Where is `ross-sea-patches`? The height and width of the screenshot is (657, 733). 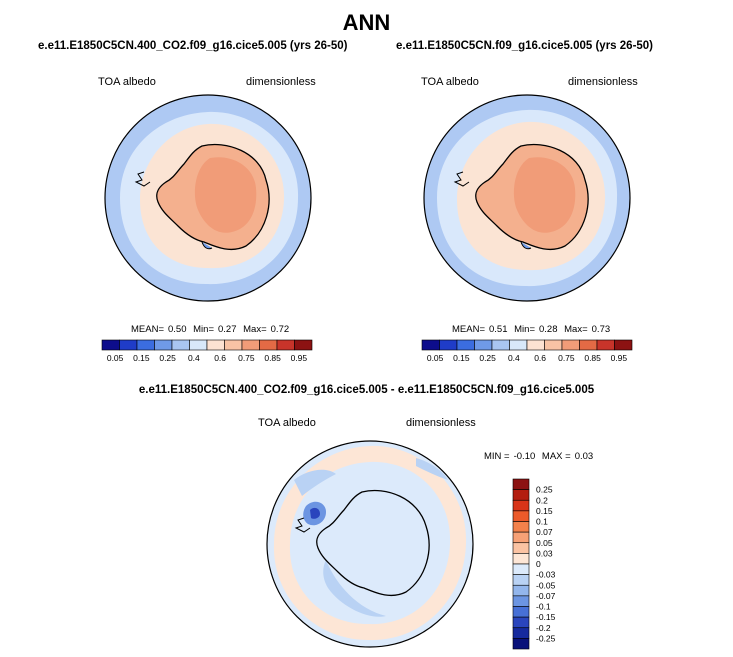
ross-sea-patches is located at coordinates (354, 588).